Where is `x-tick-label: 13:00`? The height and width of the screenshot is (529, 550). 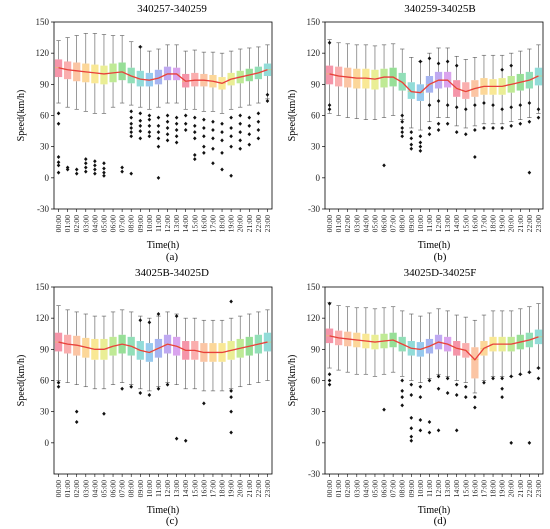
x-tick-label: 13:00 is located at coordinates (447, 224).